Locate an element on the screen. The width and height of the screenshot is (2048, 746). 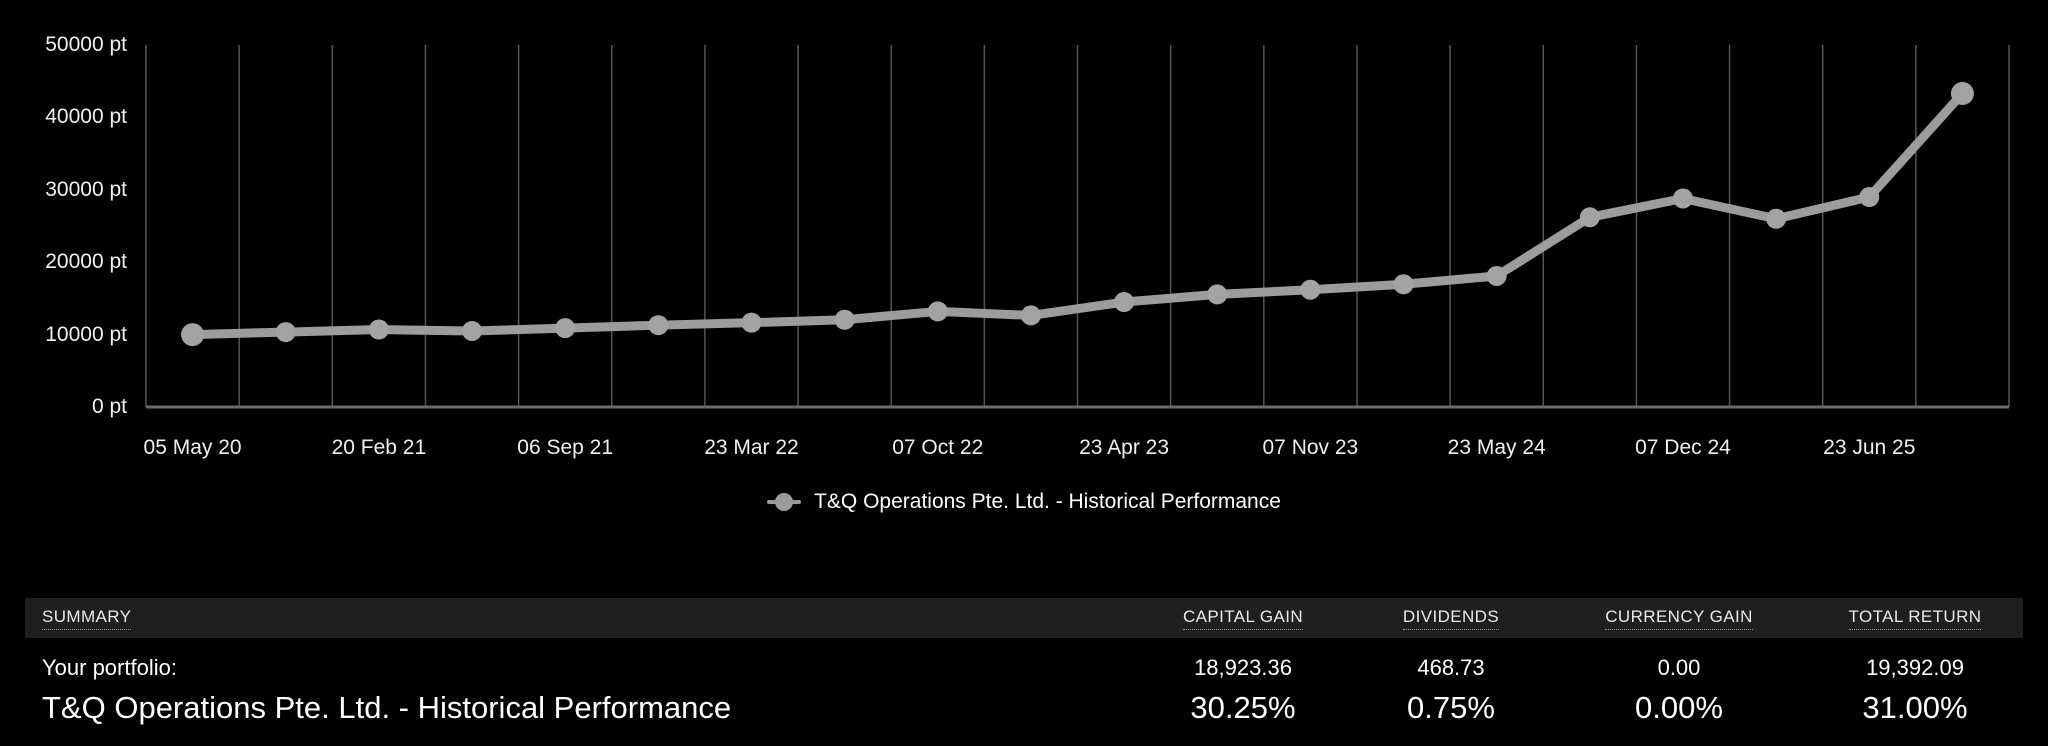
x-axis-tick-label: 23 Jun 25 is located at coordinates (1869, 447).